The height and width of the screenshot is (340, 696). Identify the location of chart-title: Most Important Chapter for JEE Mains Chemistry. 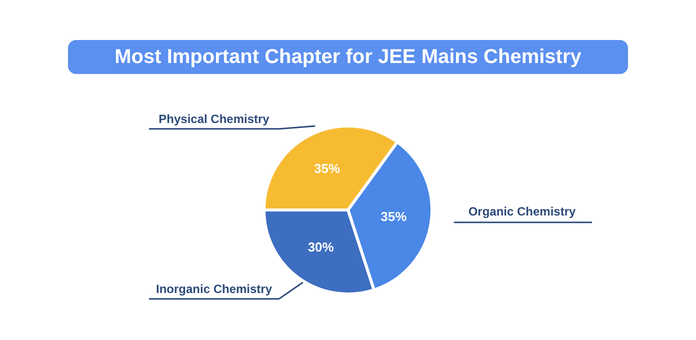
(348, 57).